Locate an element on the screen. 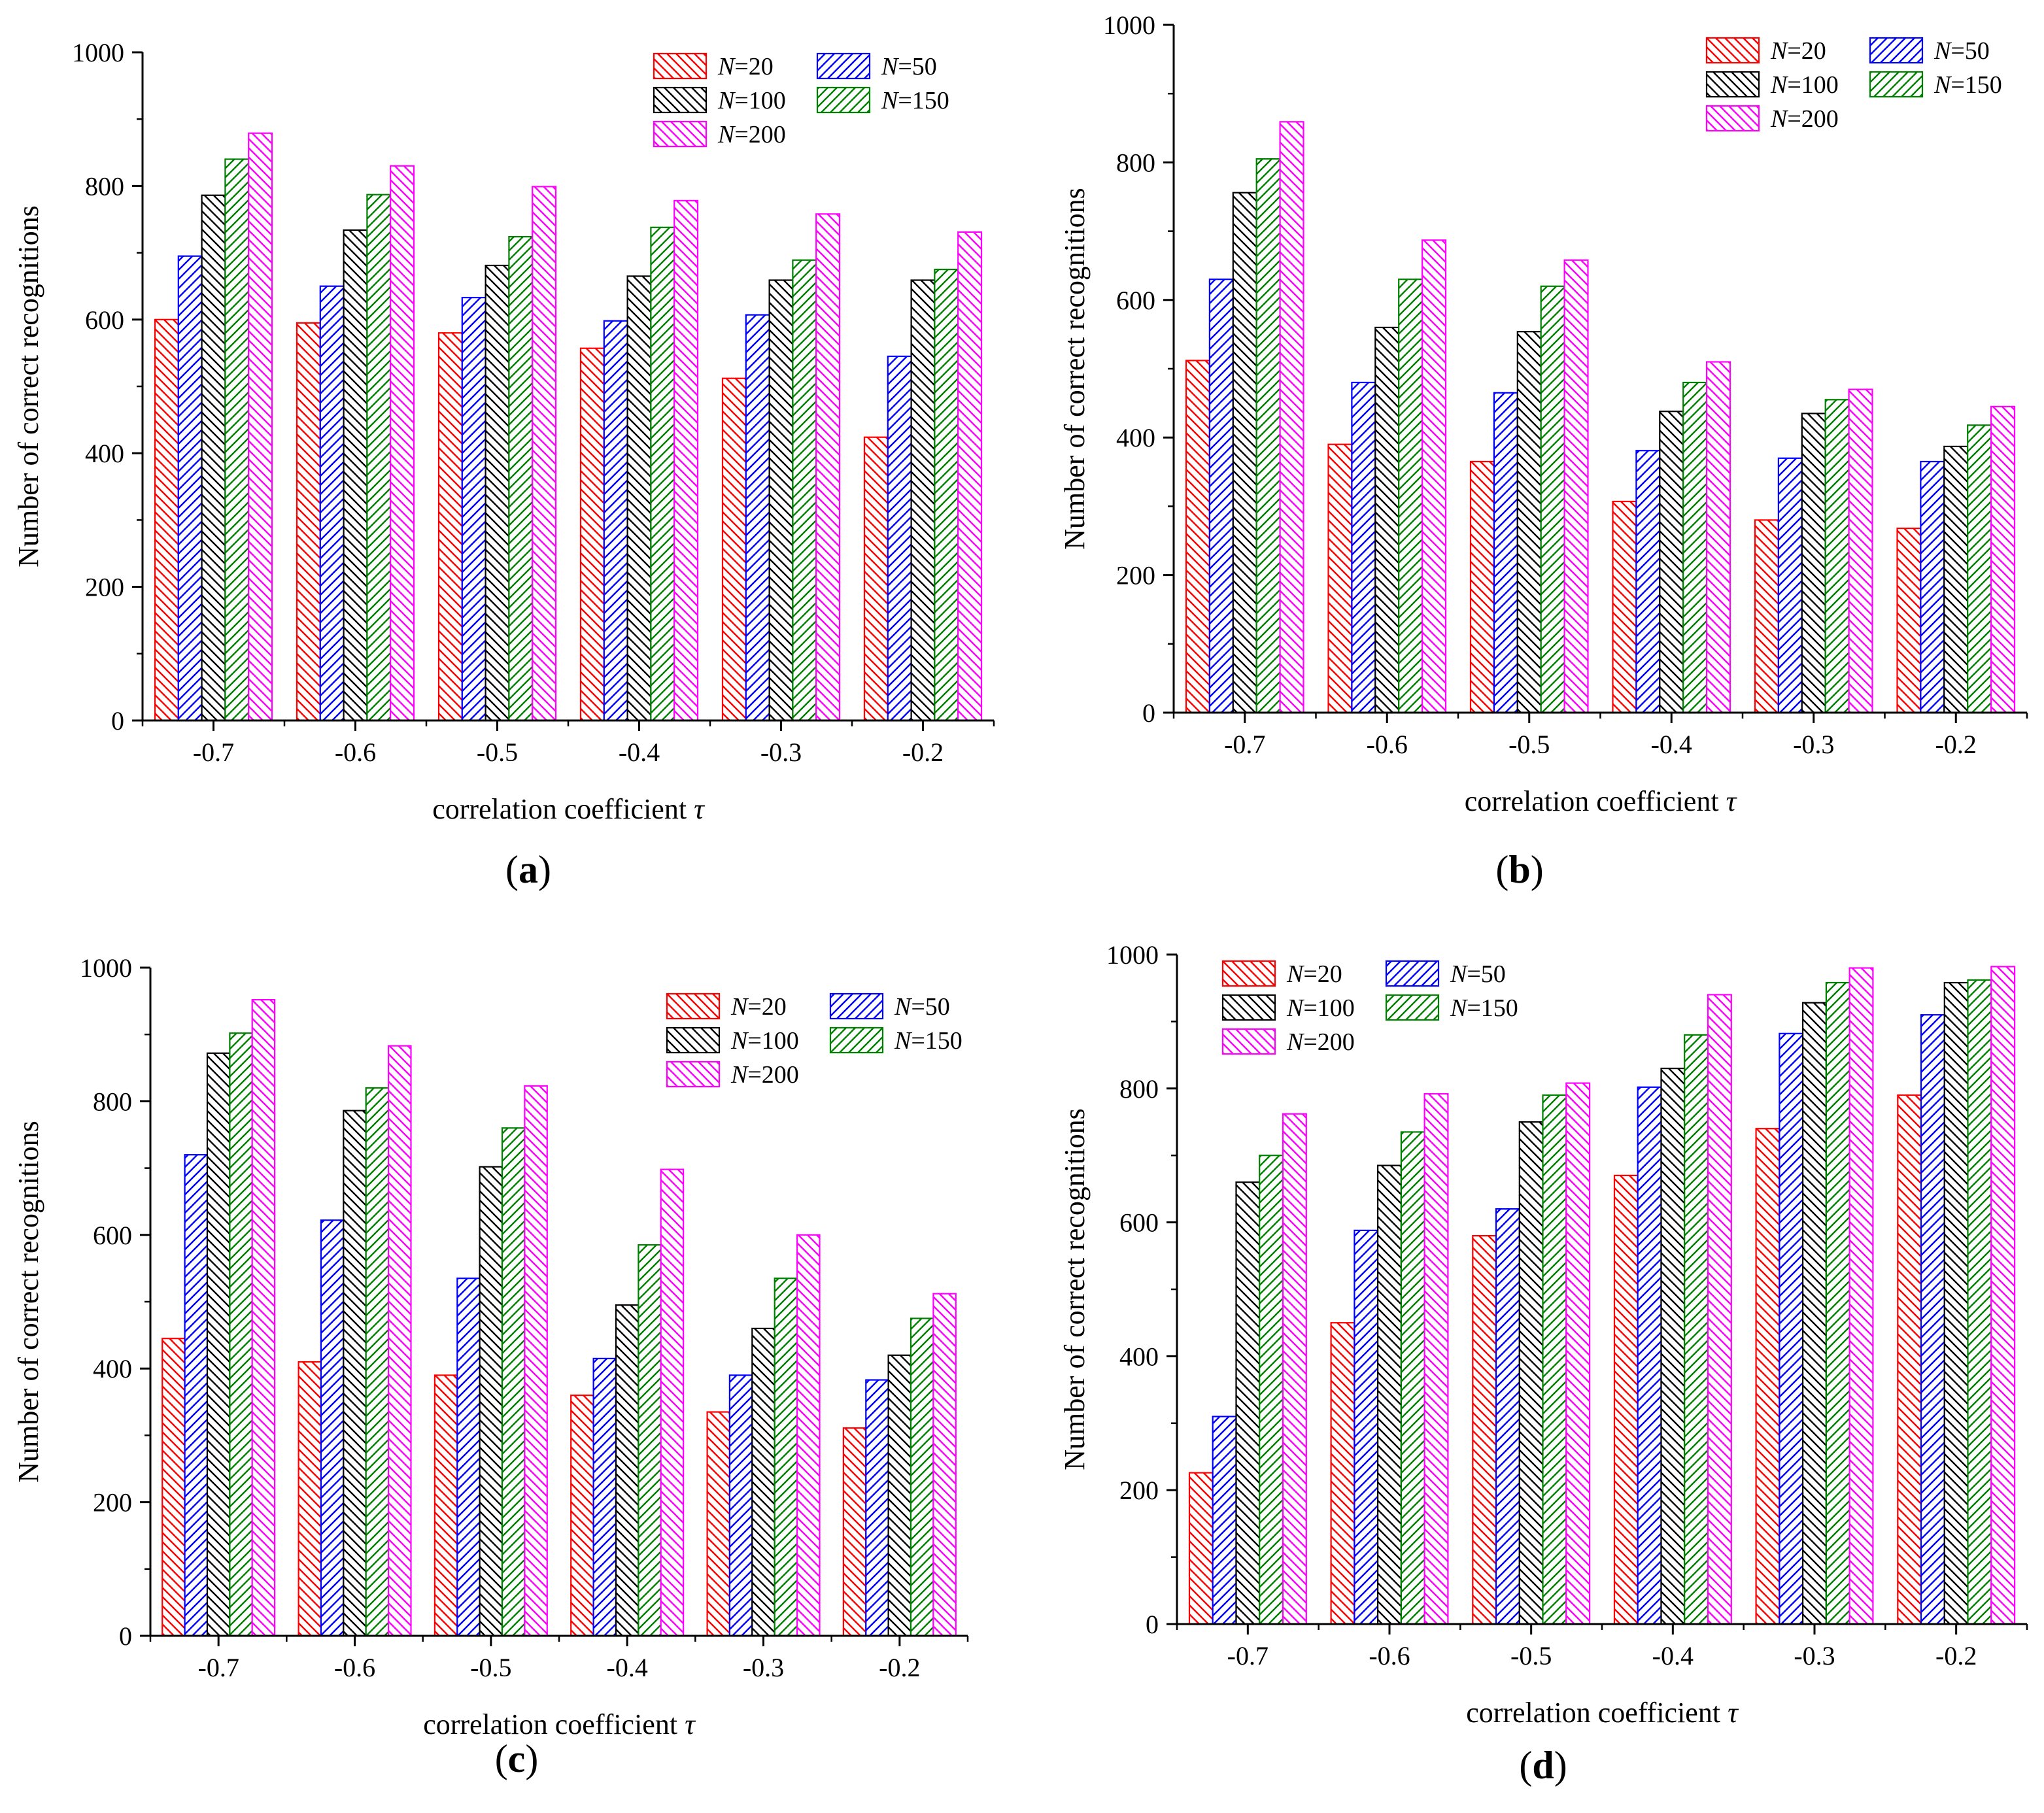  bar-d-N200-cat4 is located at coordinates (1861, 1296).